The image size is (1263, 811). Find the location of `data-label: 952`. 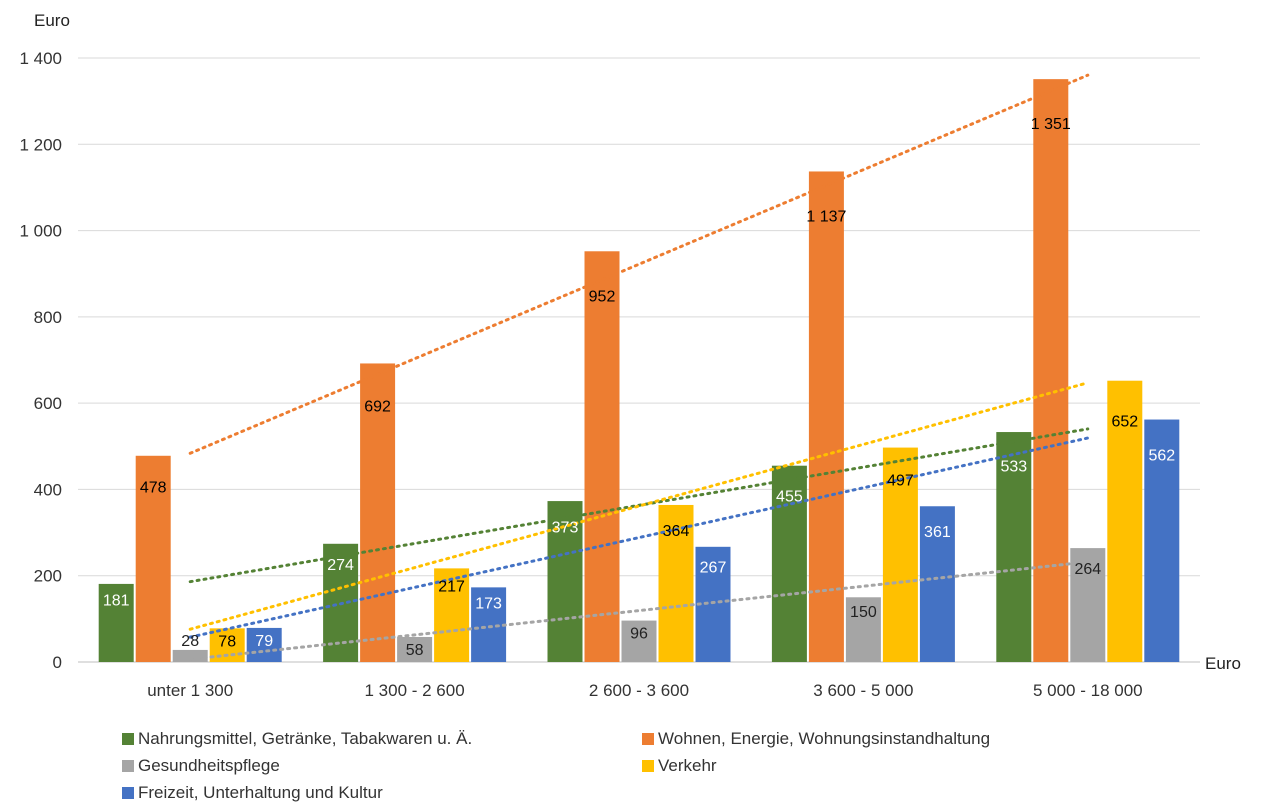

data-label: 952 is located at coordinates (602, 296).